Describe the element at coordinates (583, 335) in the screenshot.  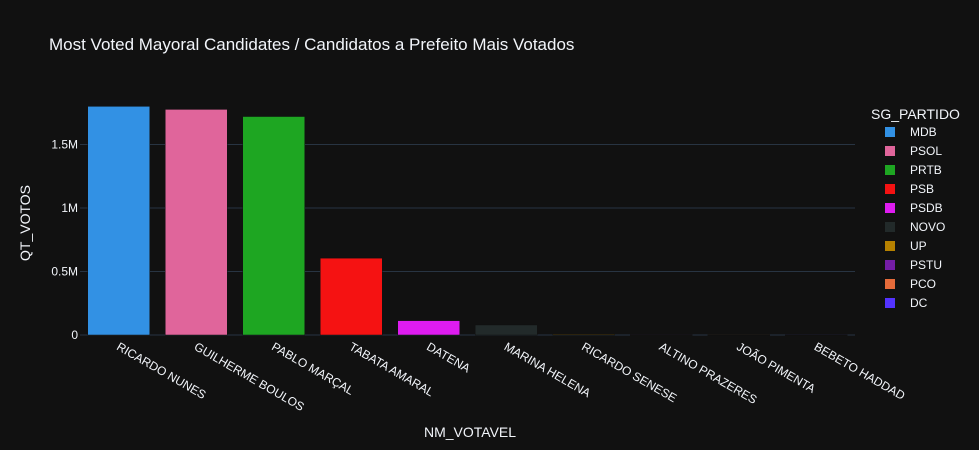
I see `bar-up` at that location.